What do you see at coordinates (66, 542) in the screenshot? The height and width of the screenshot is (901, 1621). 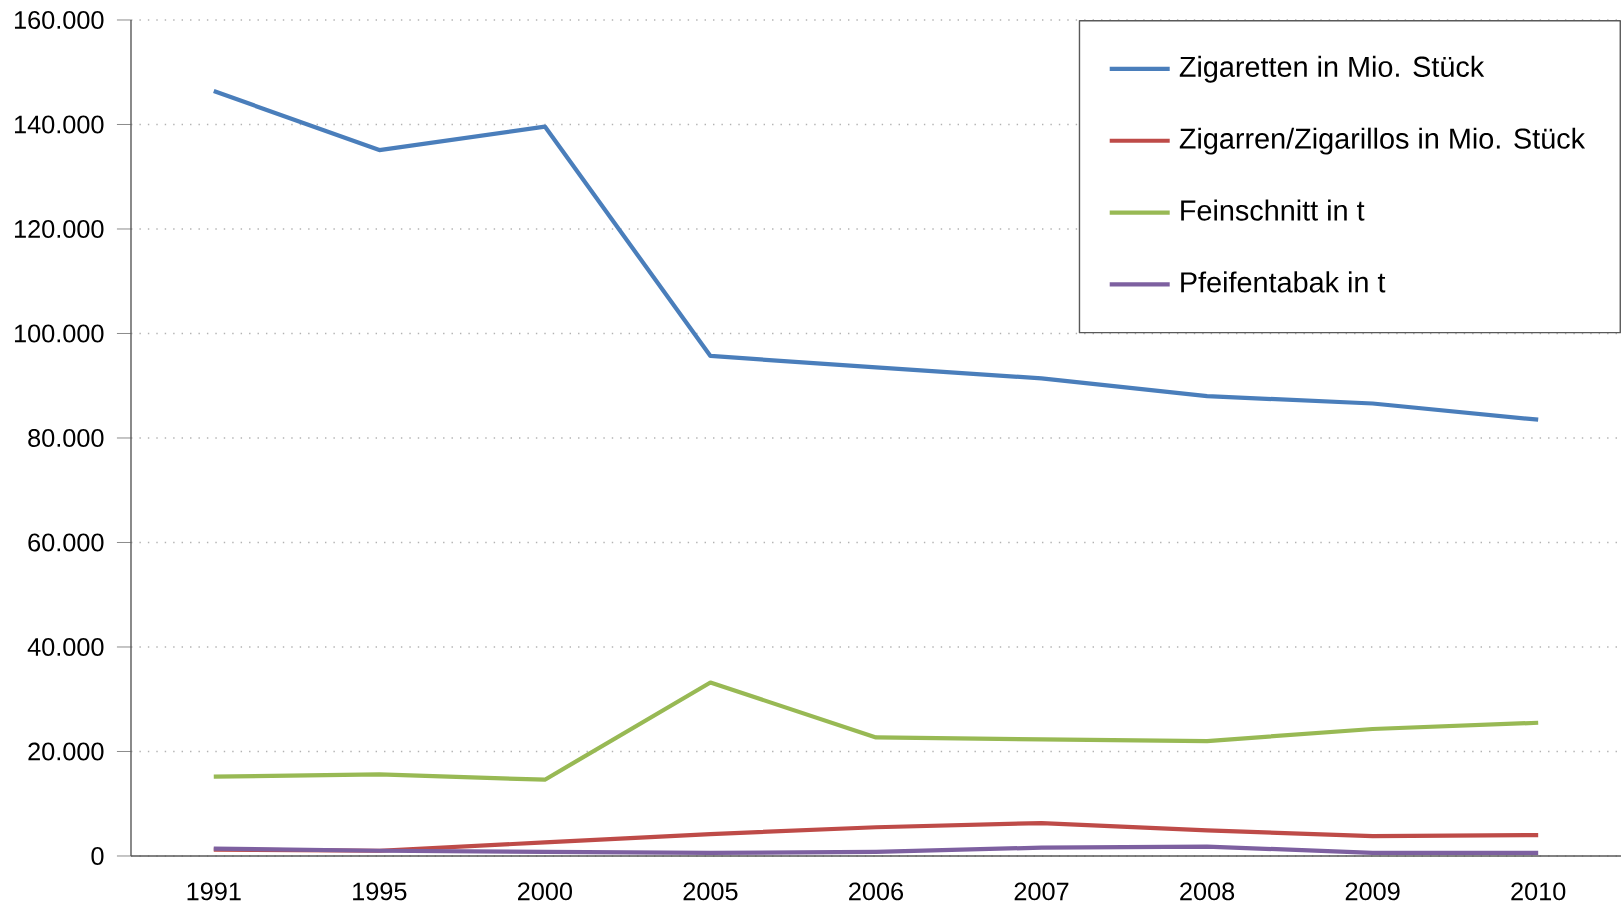 I see `y-tick-label: 60.000` at bounding box center [66, 542].